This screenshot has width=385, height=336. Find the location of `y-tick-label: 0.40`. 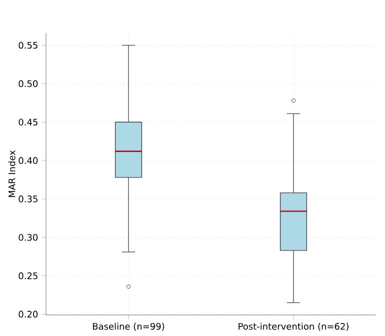

y-tick-label: 0.40 is located at coordinates (28, 160).